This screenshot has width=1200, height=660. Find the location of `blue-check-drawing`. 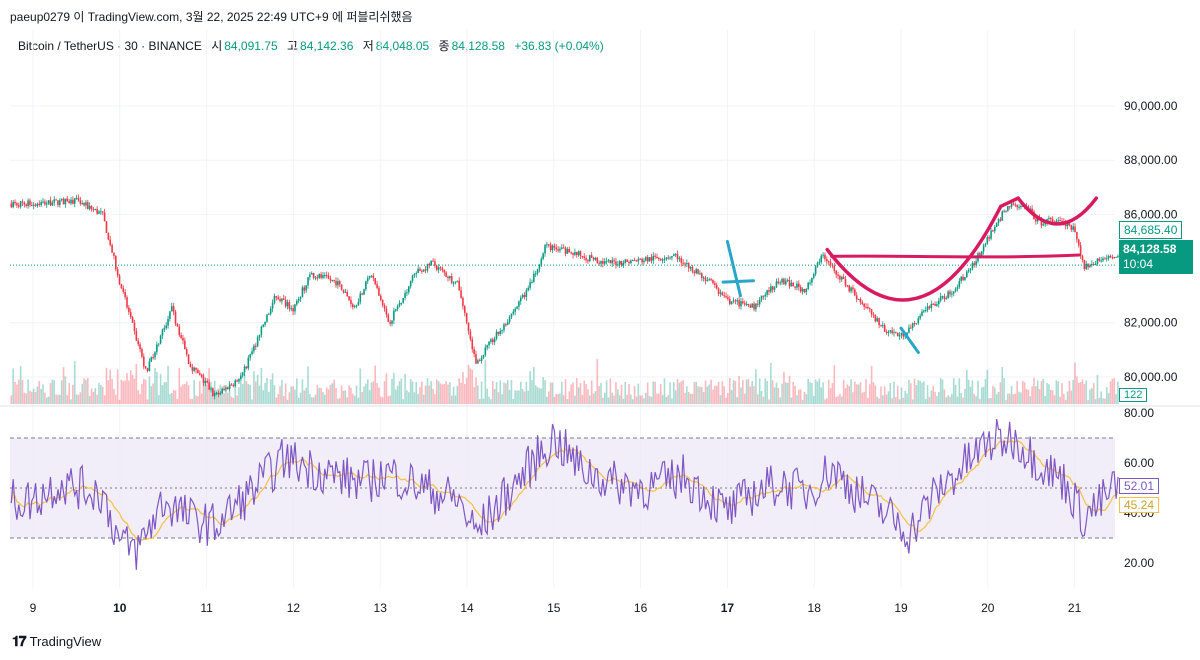

blue-check-drawing is located at coordinates (909, 340).